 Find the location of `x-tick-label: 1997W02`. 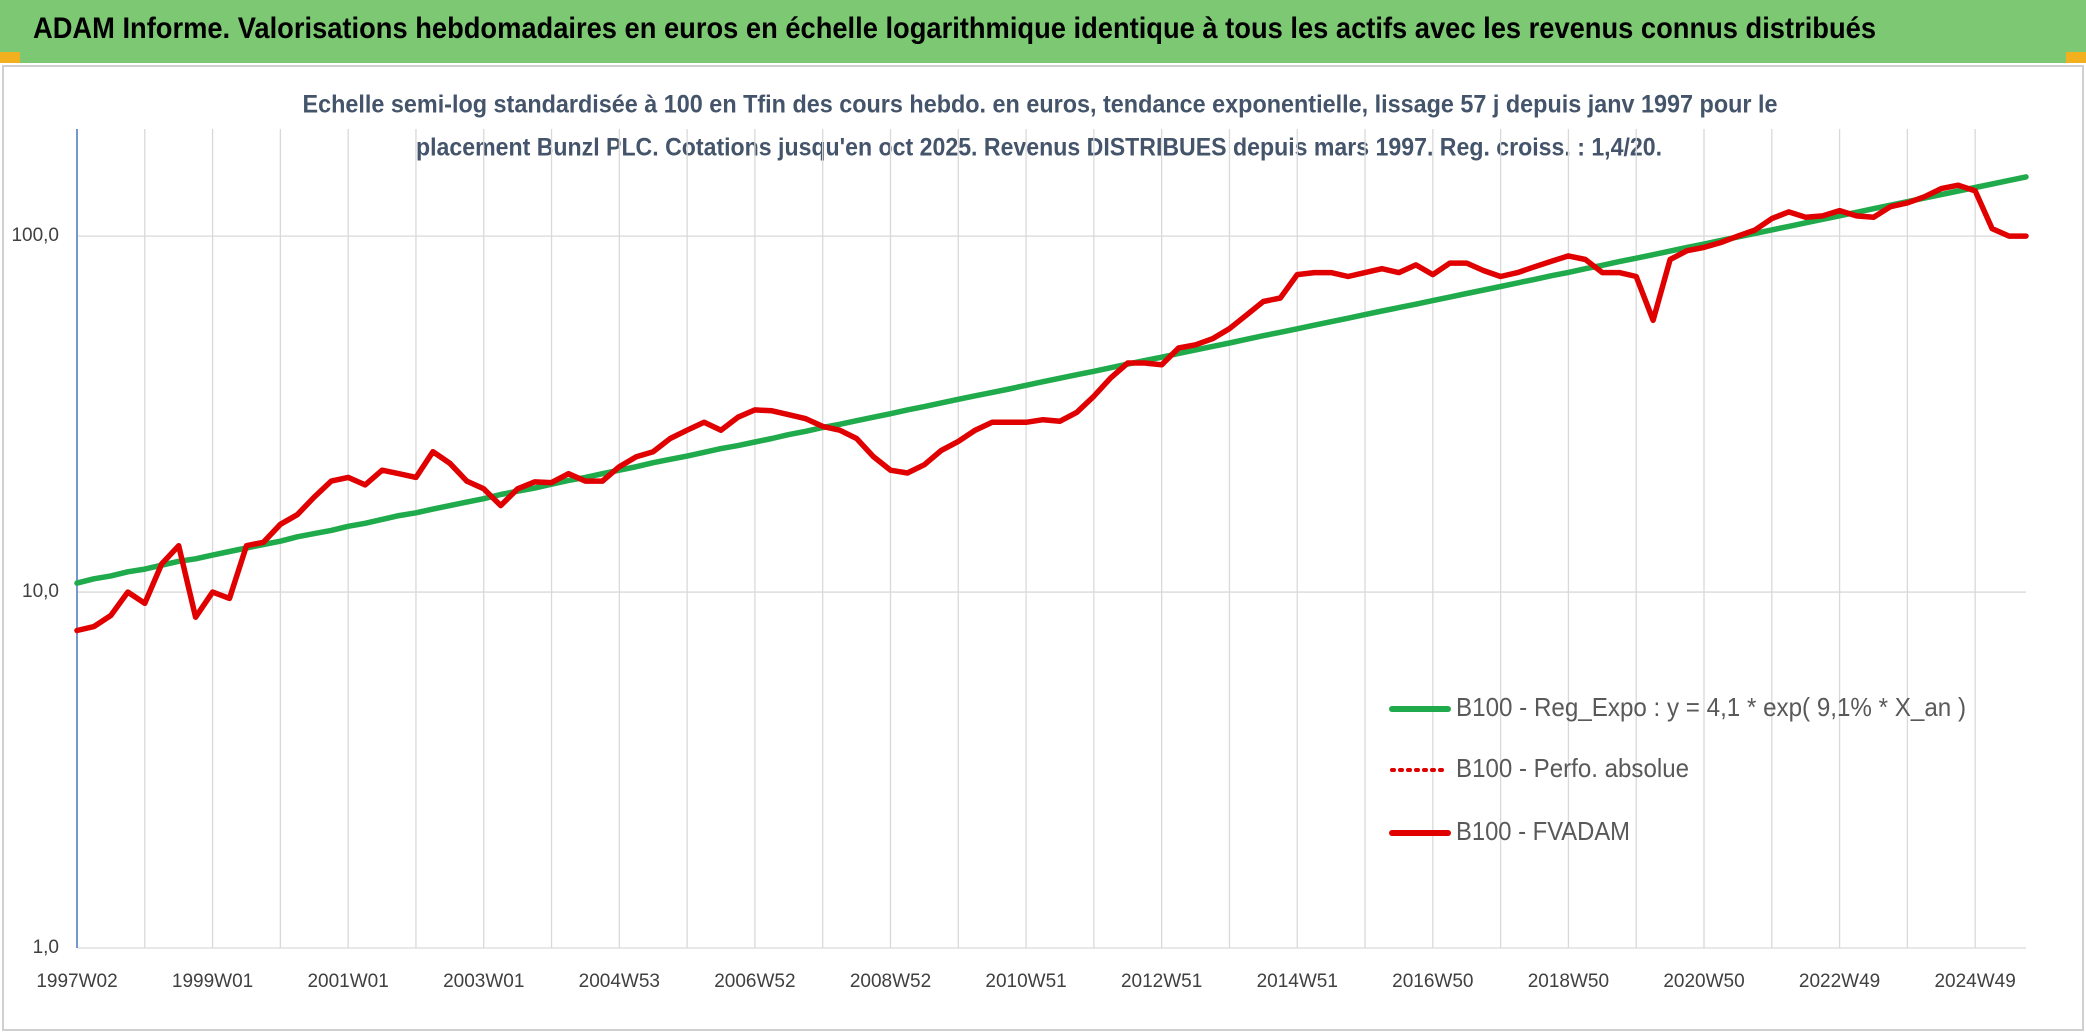

x-tick-label: 1997W02 is located at coordinates (76, 981).